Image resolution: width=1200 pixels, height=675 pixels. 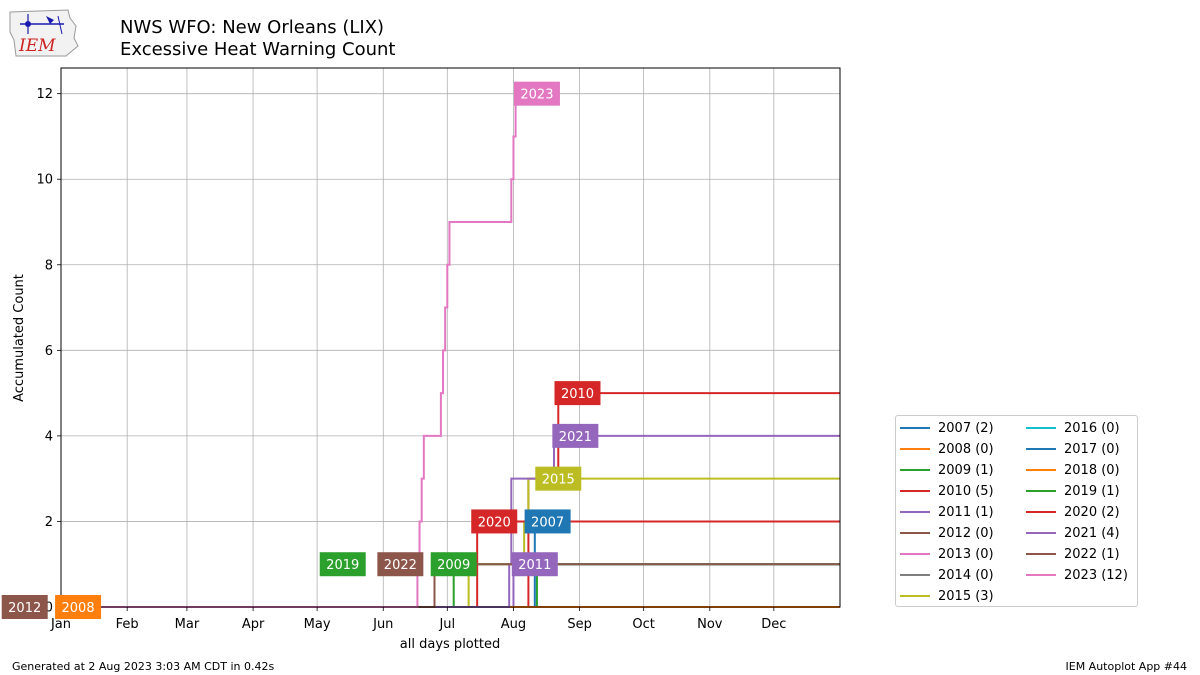 I want to click on label-box-2012, so click(x=24, y=607).